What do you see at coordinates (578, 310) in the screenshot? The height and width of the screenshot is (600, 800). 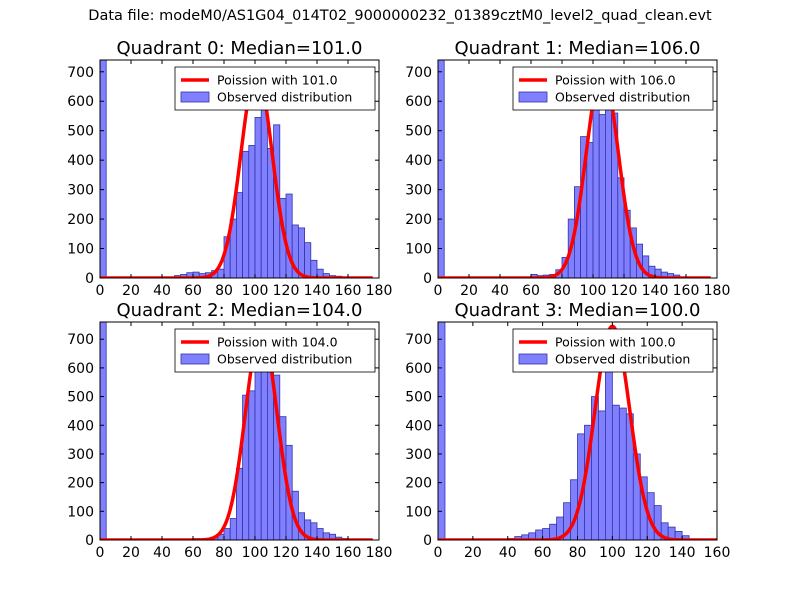 I see `panel-title: Quadrant 3: Median=100.0` at bounding box center [578, 310].